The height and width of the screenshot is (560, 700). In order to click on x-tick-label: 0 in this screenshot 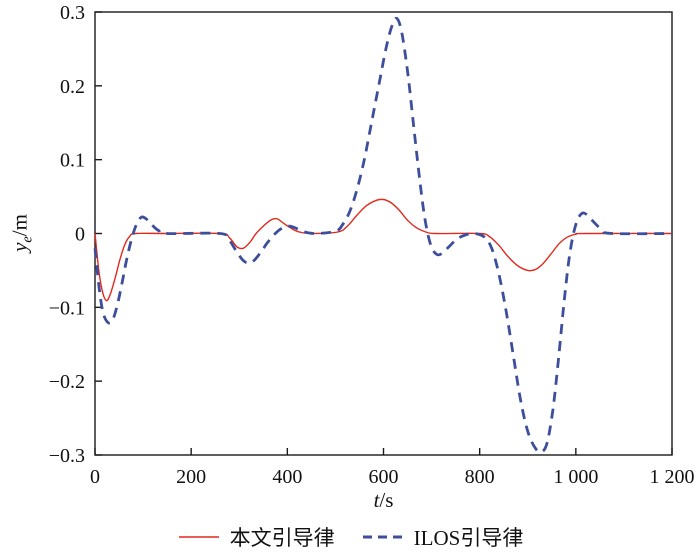, I will do `click(95, 477)`.